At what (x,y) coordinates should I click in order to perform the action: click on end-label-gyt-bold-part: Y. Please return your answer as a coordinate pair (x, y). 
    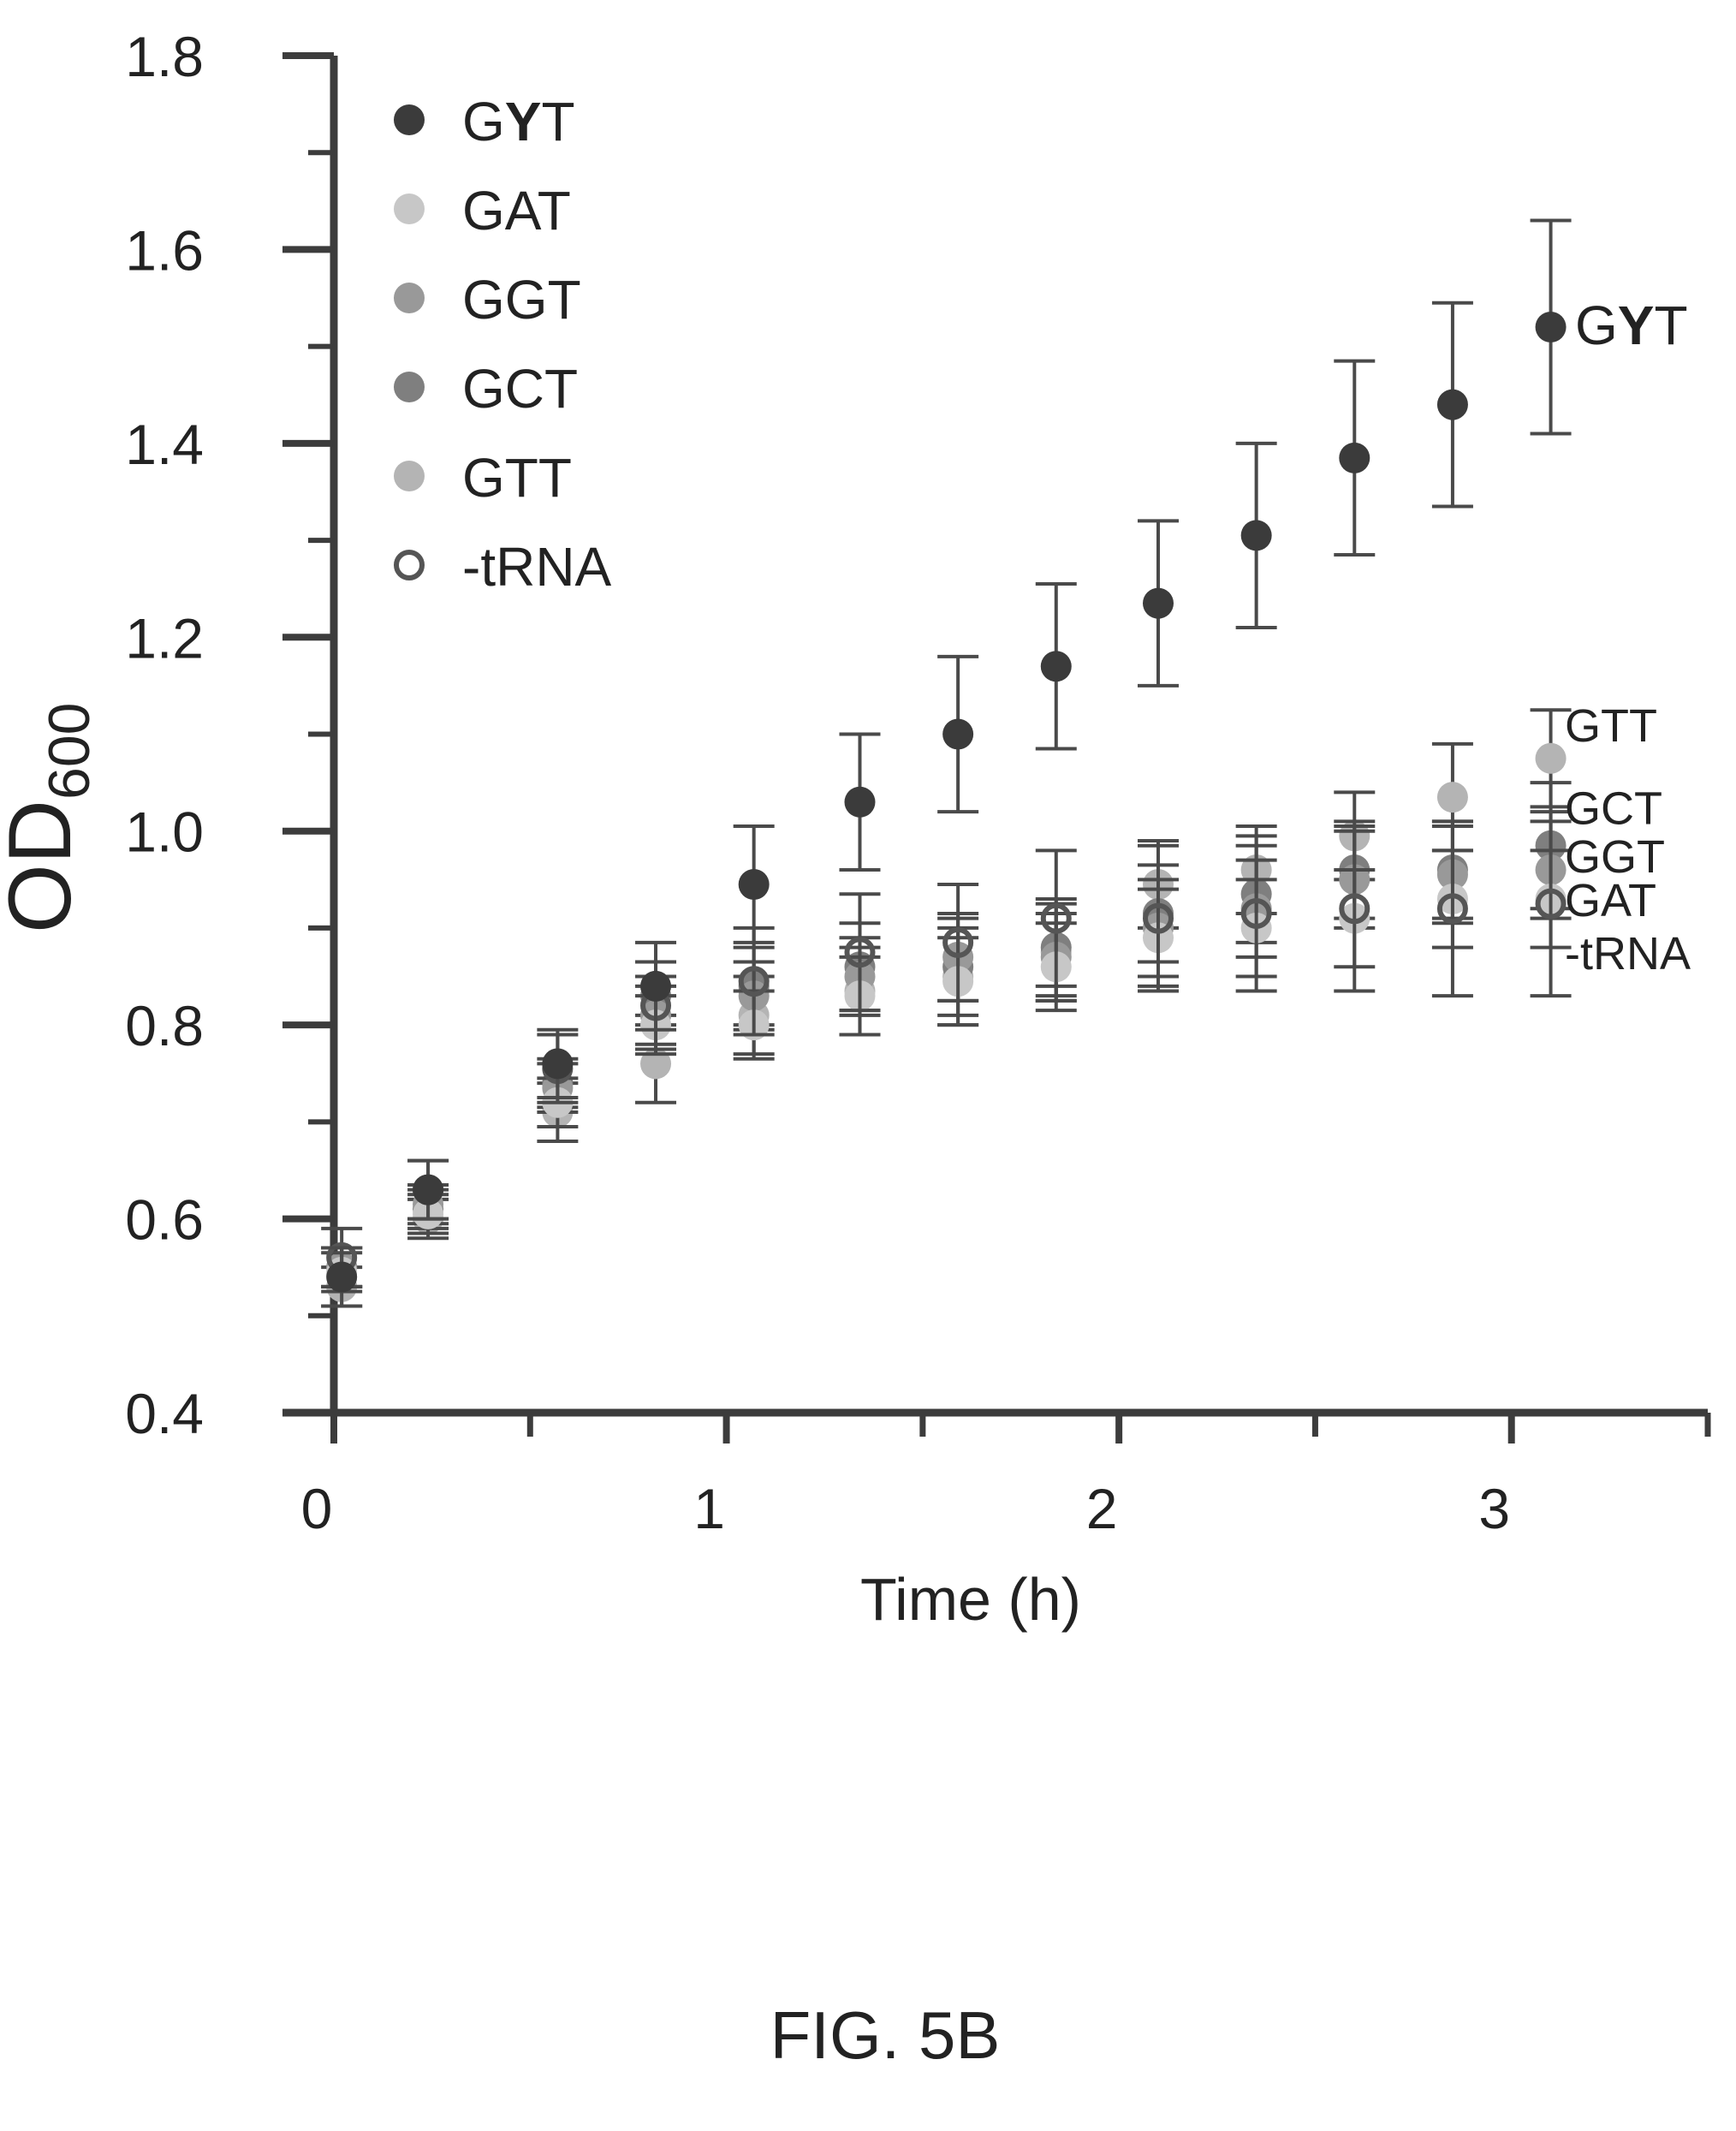
    Looking at the image, I should click on (1637, 326).